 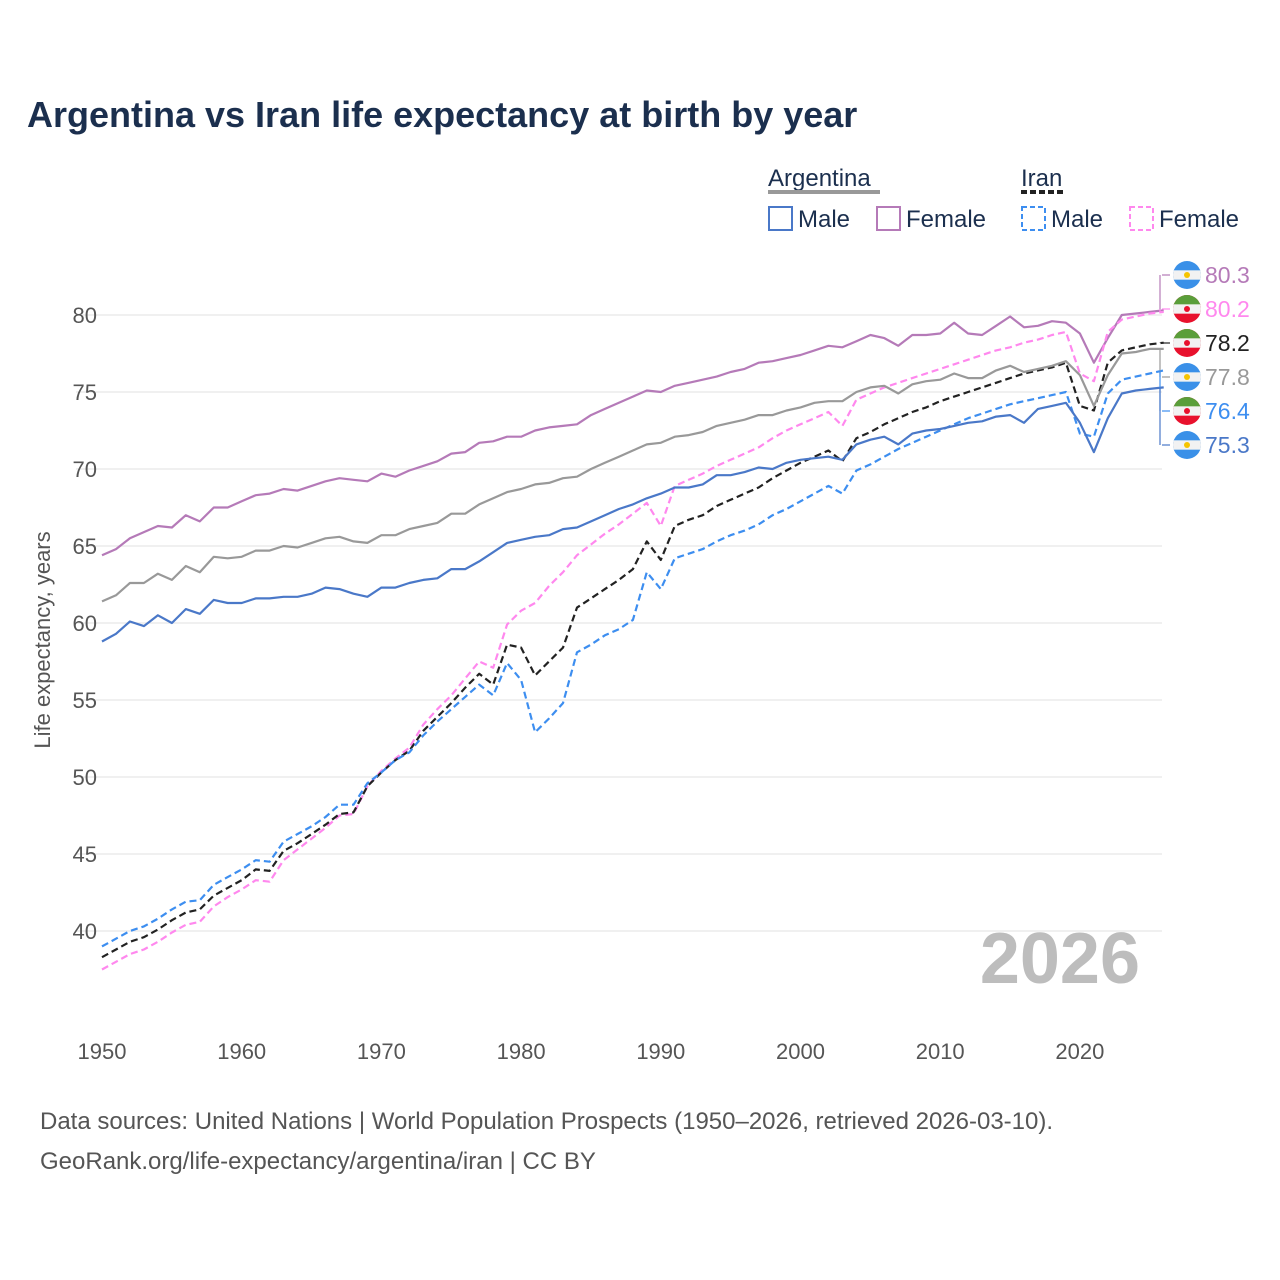 I want to click on y-tick-label: 50, so click(x=85, y=777).